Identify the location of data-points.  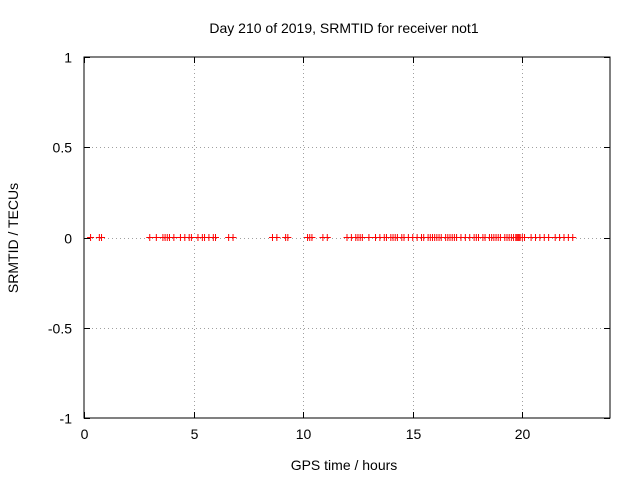
(332, 237).